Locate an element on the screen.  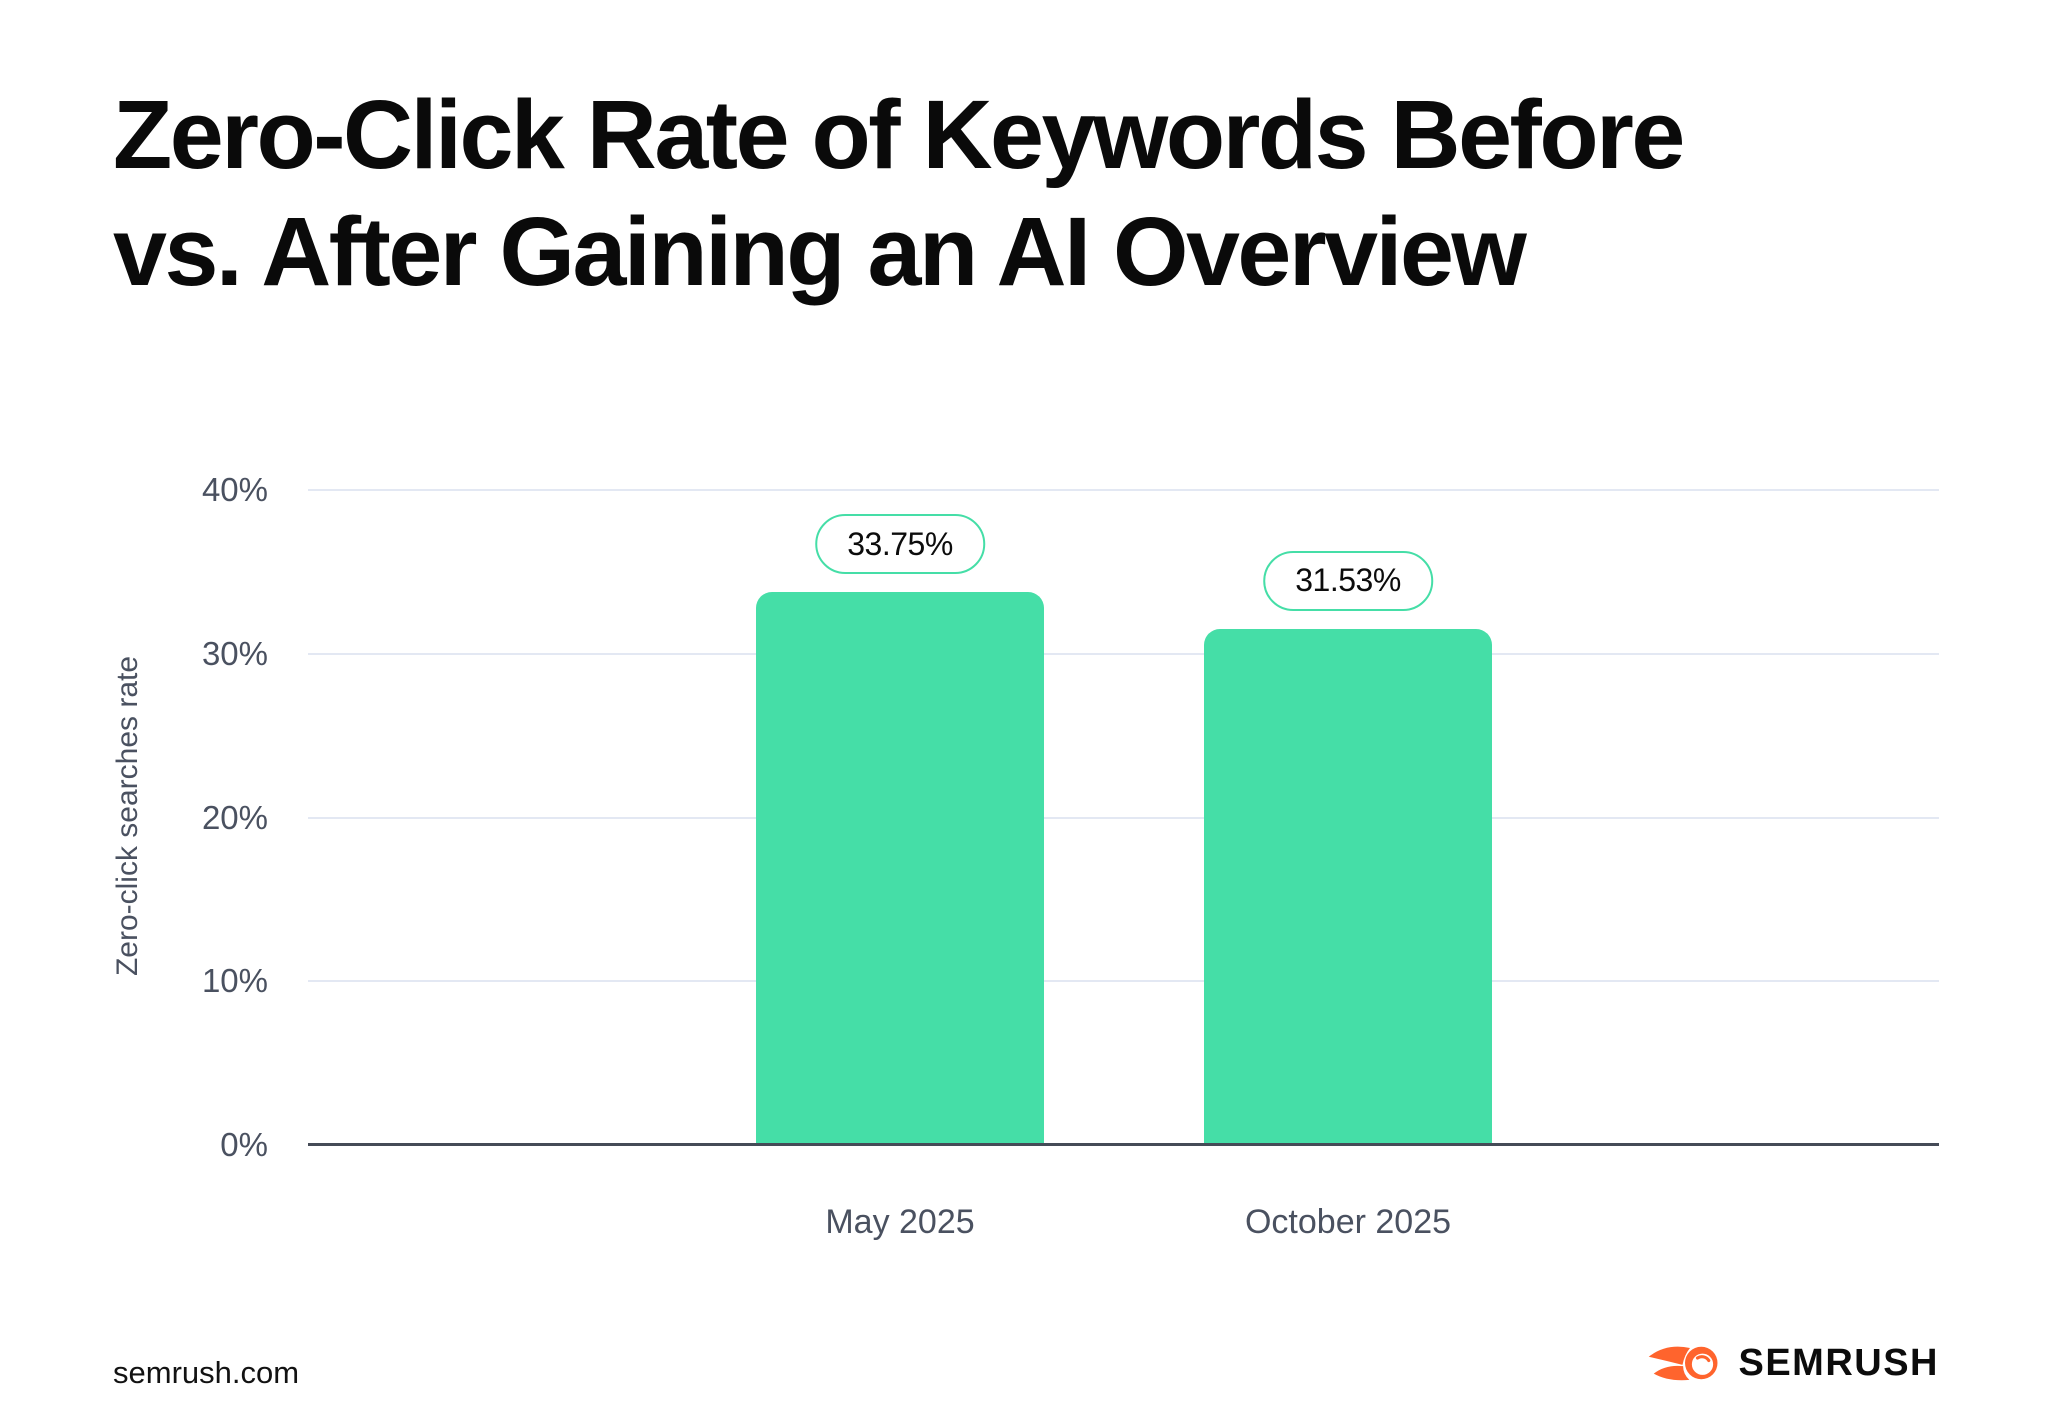
gridline-30% is located at coordinates (1123, 653).